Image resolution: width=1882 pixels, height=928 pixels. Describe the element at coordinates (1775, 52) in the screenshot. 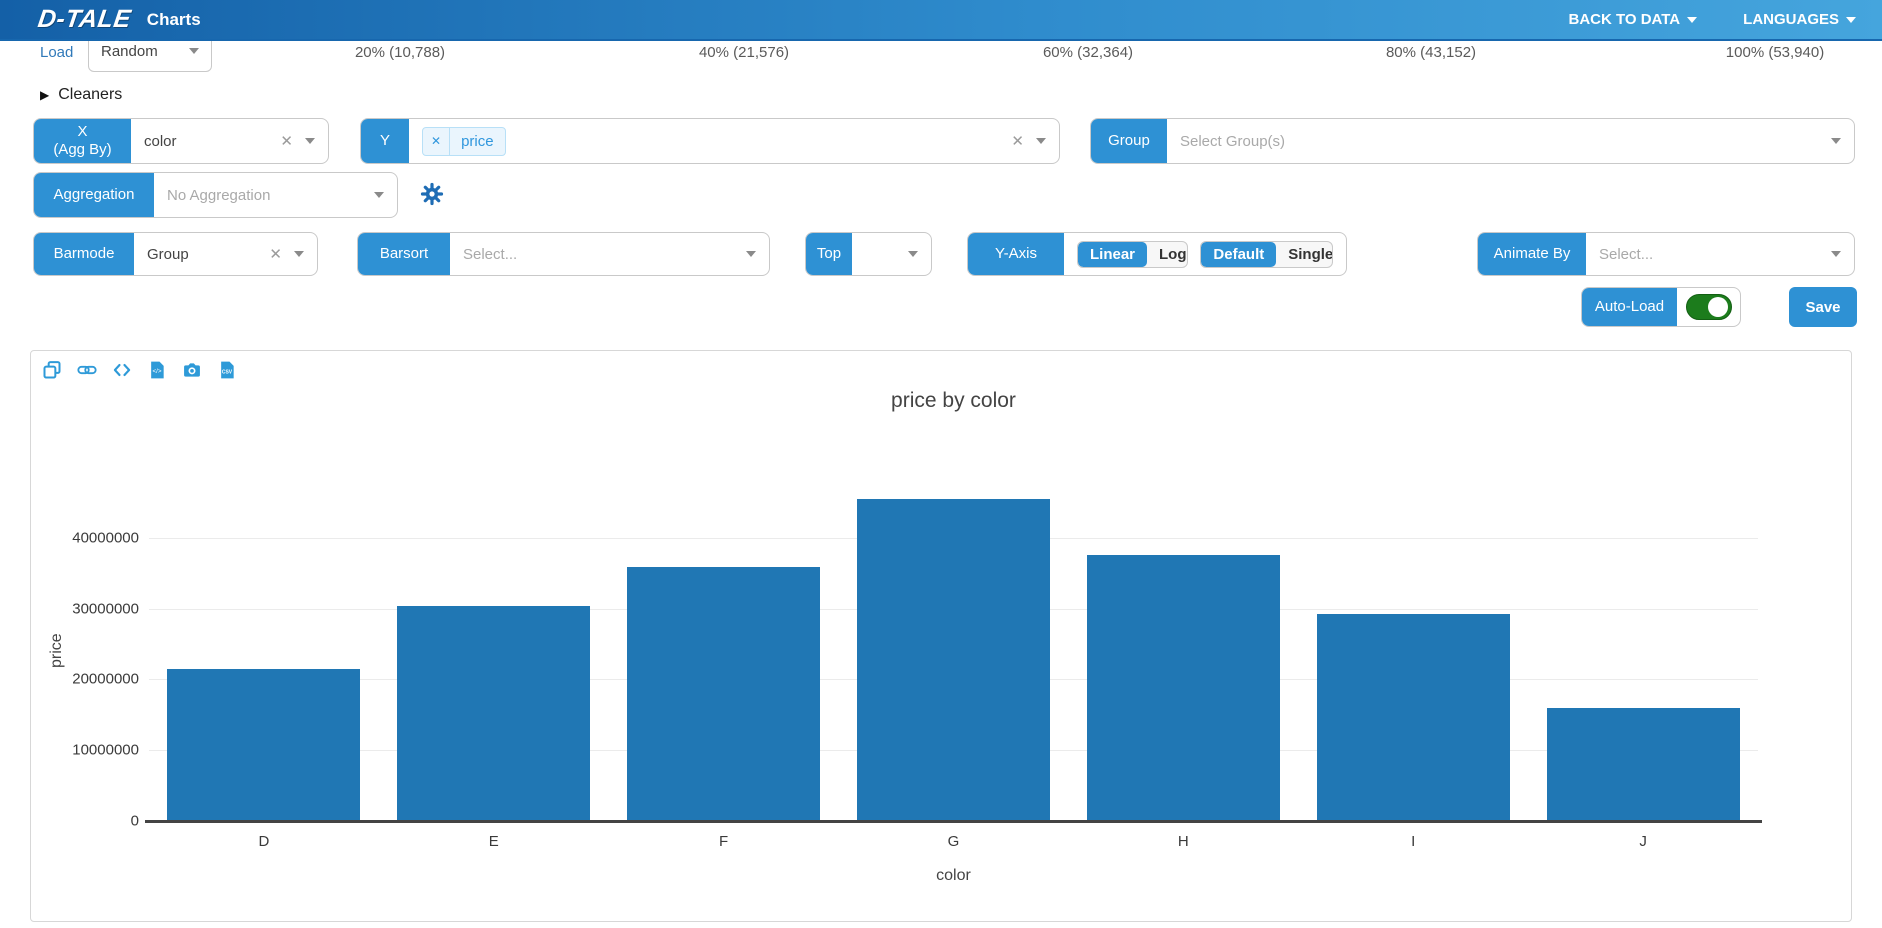

I see `slider-mark: 100% (53,940)` at that location.